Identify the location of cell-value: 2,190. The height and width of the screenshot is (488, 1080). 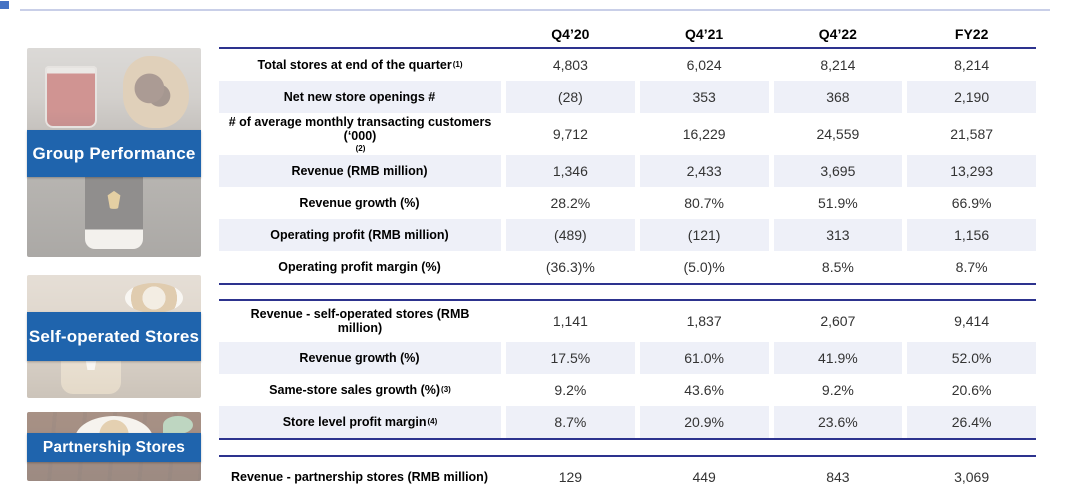
(971, 97).